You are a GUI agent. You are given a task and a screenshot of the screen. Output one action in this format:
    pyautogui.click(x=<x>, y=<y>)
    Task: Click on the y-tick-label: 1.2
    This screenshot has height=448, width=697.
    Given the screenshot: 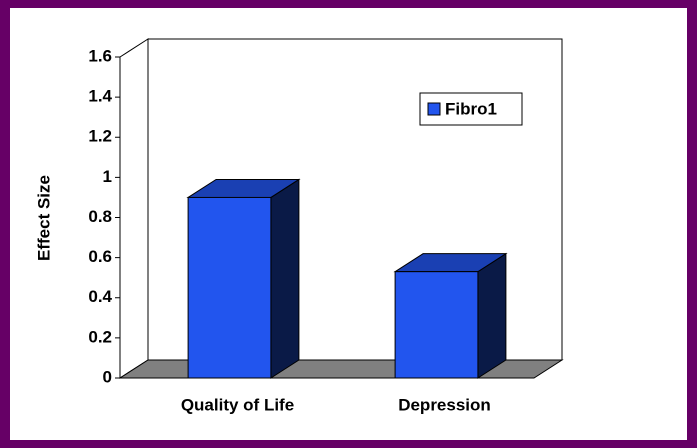 What is the action you would take?
    pyautogui.click(x=100, y=136)
    